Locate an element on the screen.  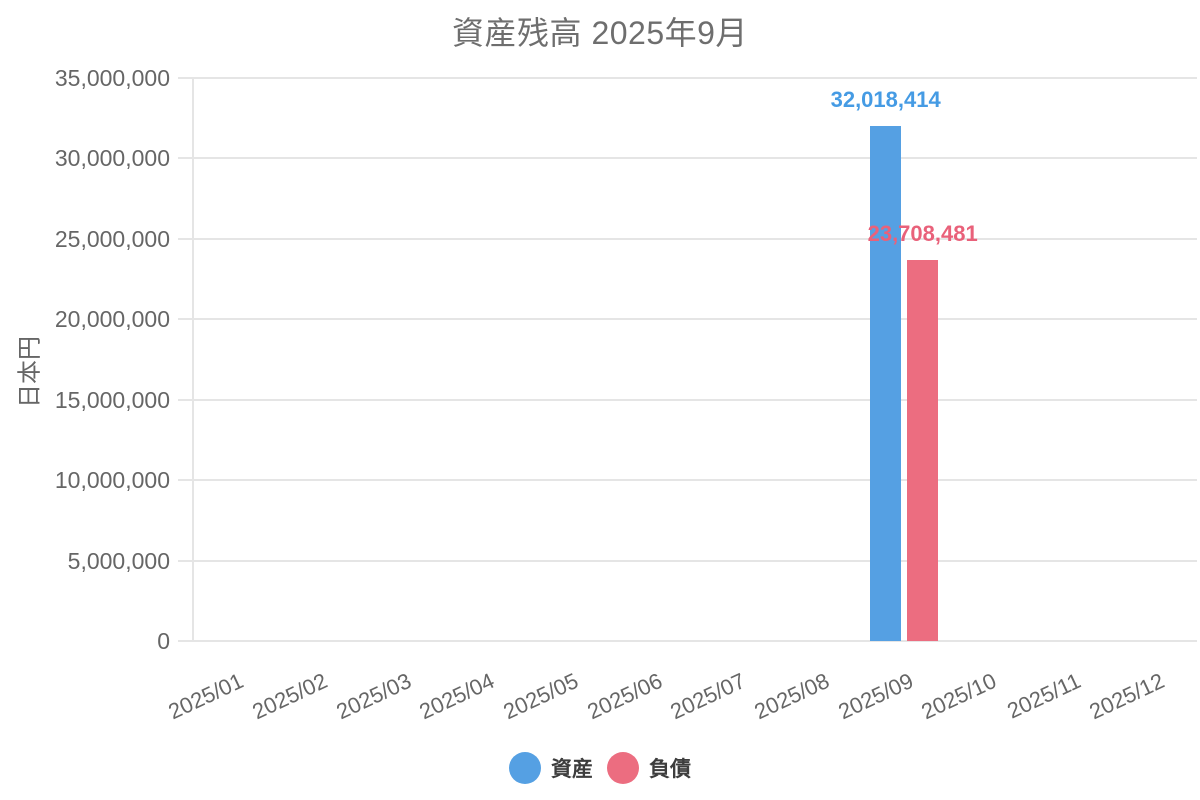
x-tick-label: 2025/12 is located at coordinates (1126, 696).